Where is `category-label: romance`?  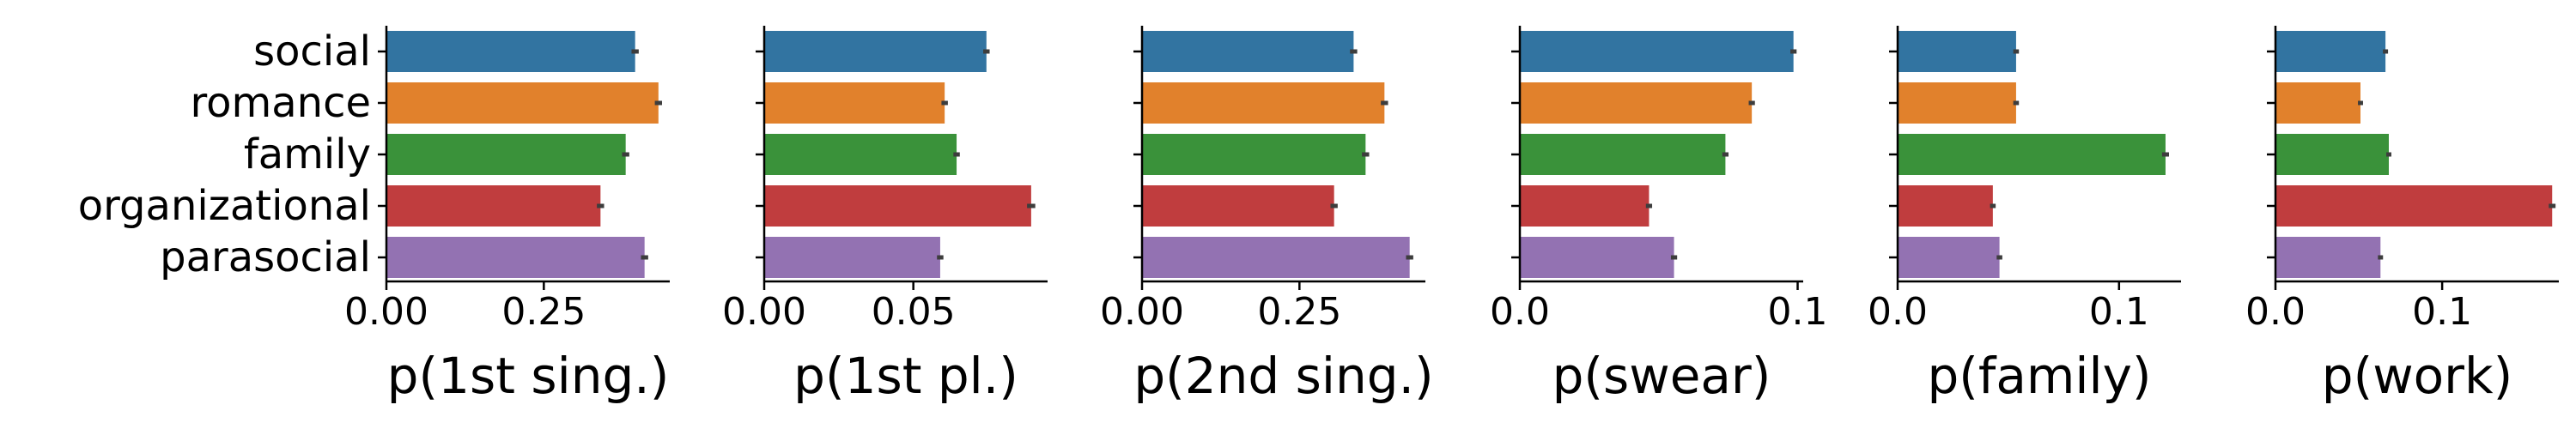 category-label: romance is located at coordinates (280, 103).